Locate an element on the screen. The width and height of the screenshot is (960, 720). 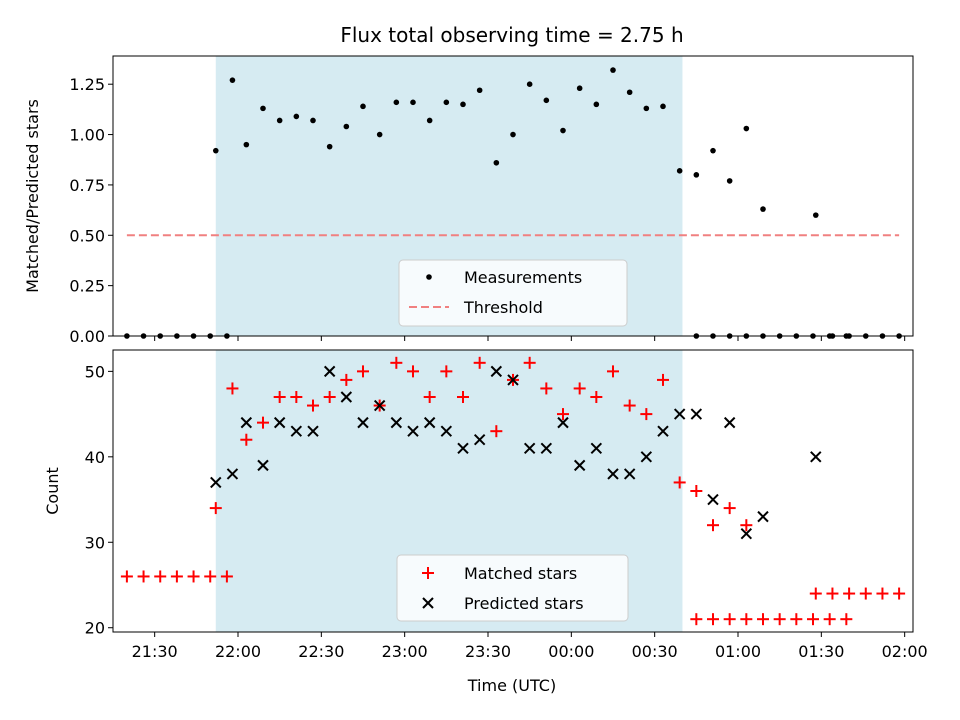
y-tick-label: 0.25 is located at coordinates (87, 286).